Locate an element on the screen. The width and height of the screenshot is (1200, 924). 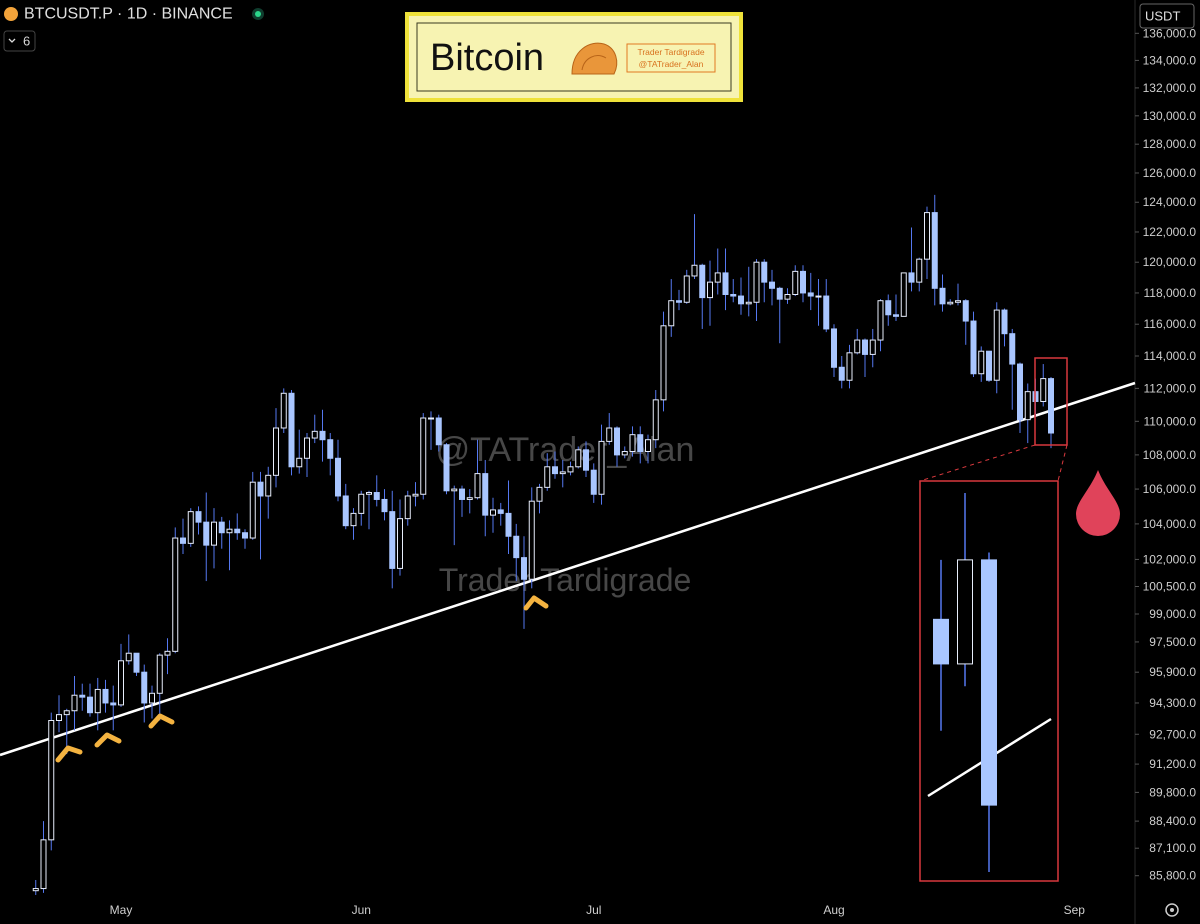
y-tick-label: 88,400.0 is located at coordinates (1172, 821).